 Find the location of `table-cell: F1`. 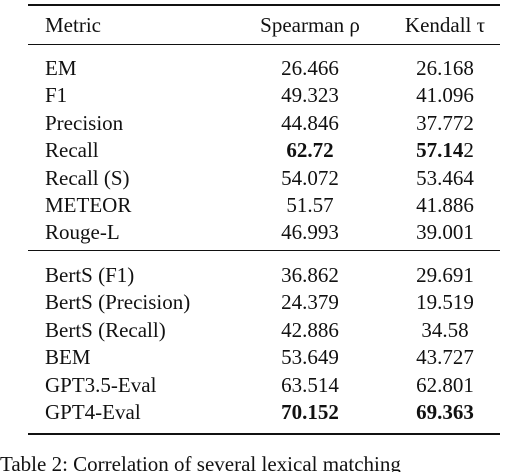

table-cell: F1 is located at coordinates (56, 95).